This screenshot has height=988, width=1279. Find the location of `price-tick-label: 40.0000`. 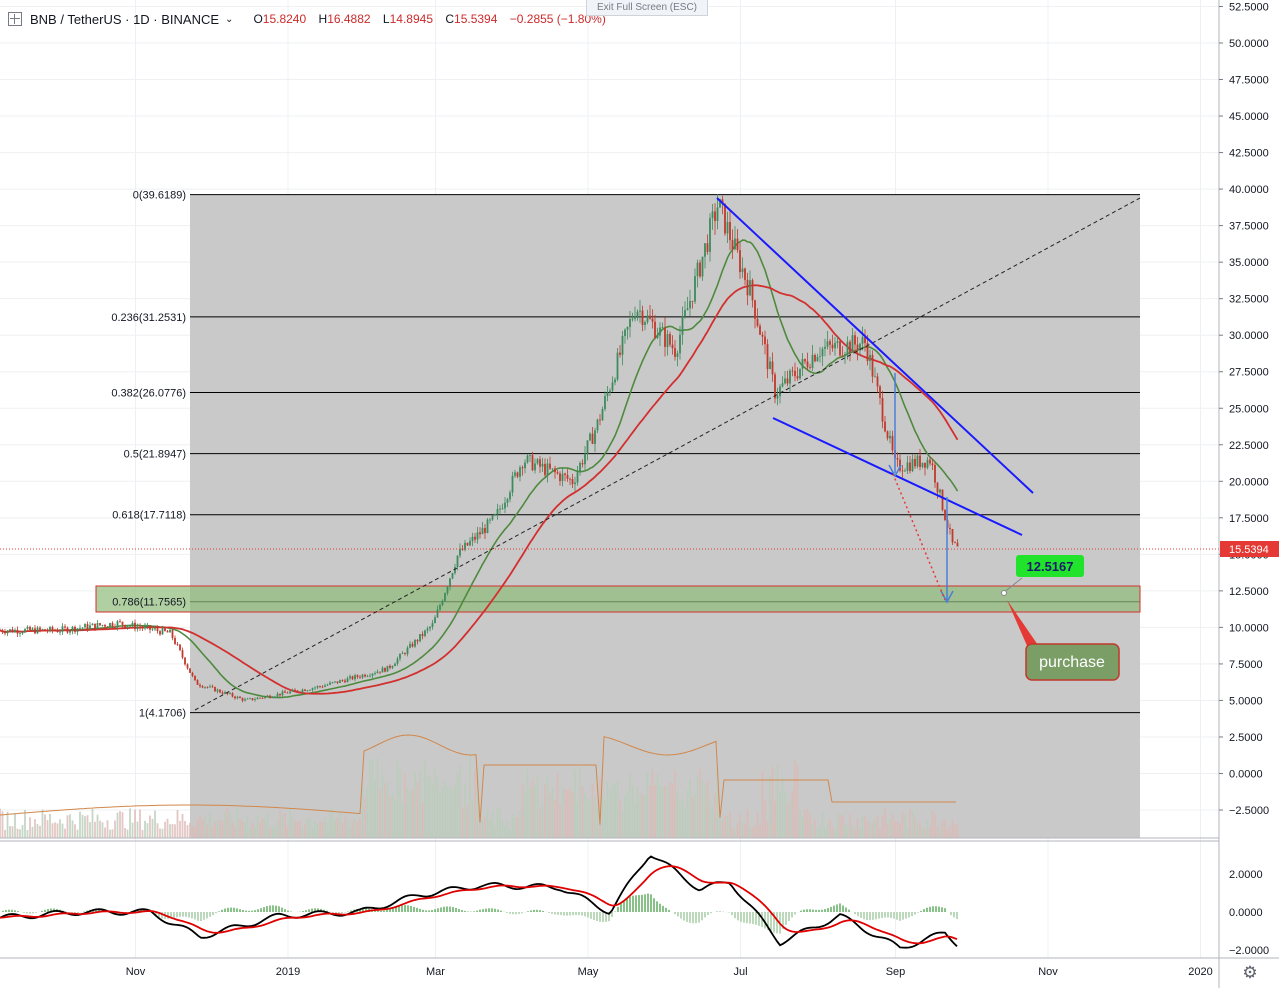

price-tick-label: 40.0000 is located at coordinates (1249, 190).